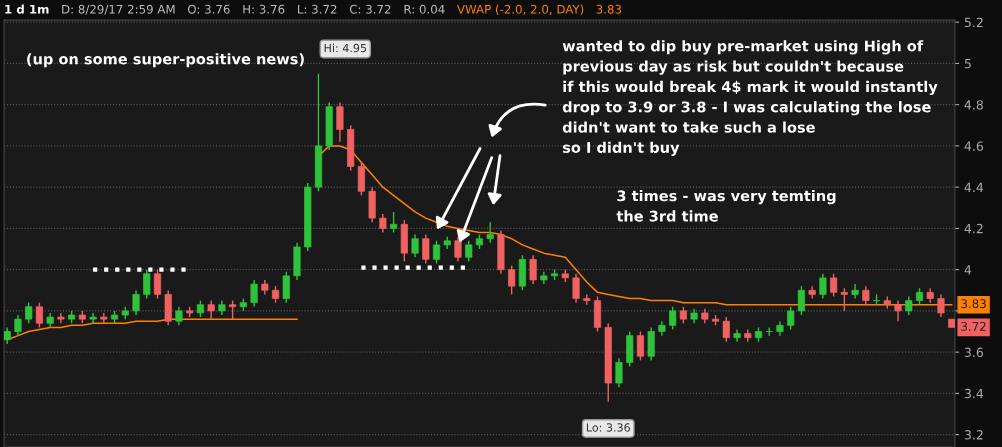  Describe the element at coordinates (973, 435) in the screenshot. I see `y-tick-label: 3.2` at that location.